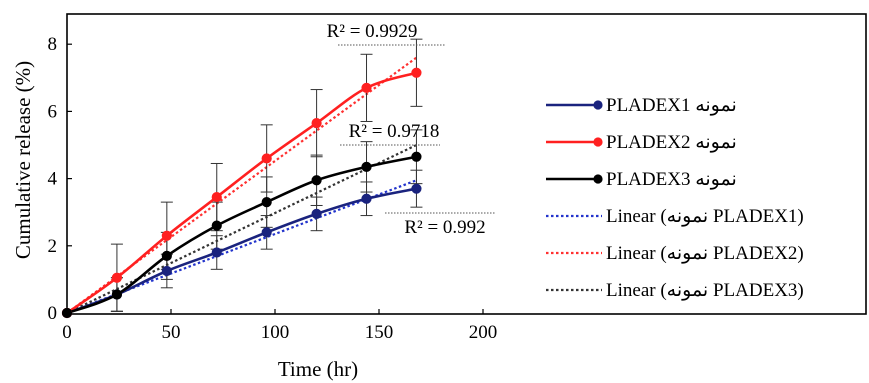 This screenshot has width=869, height=383. I want to click on x-tick-label: 0, so click(67, 332).